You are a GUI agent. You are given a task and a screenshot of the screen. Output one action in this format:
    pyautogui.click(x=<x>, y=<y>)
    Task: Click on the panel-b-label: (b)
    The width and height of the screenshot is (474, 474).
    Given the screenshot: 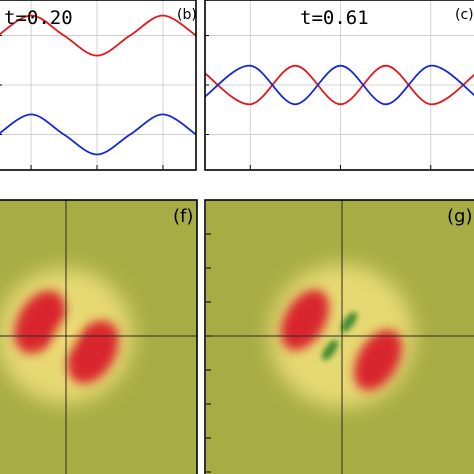 What is the action you would take?
    pyautogui.click(x=187, y=15)
    